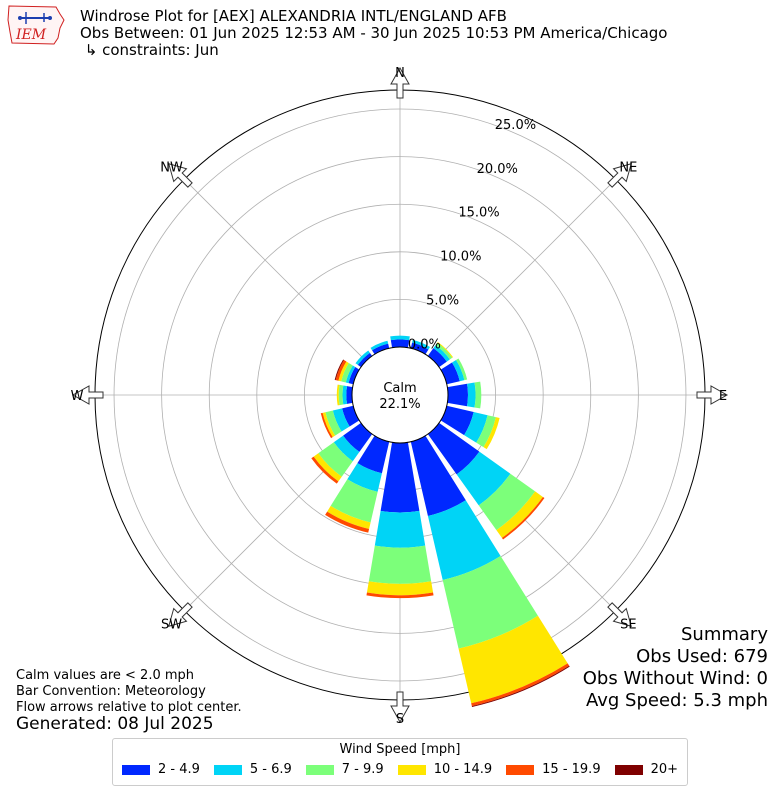  I want to click on windrose-bar-ene, so click(462, 369).